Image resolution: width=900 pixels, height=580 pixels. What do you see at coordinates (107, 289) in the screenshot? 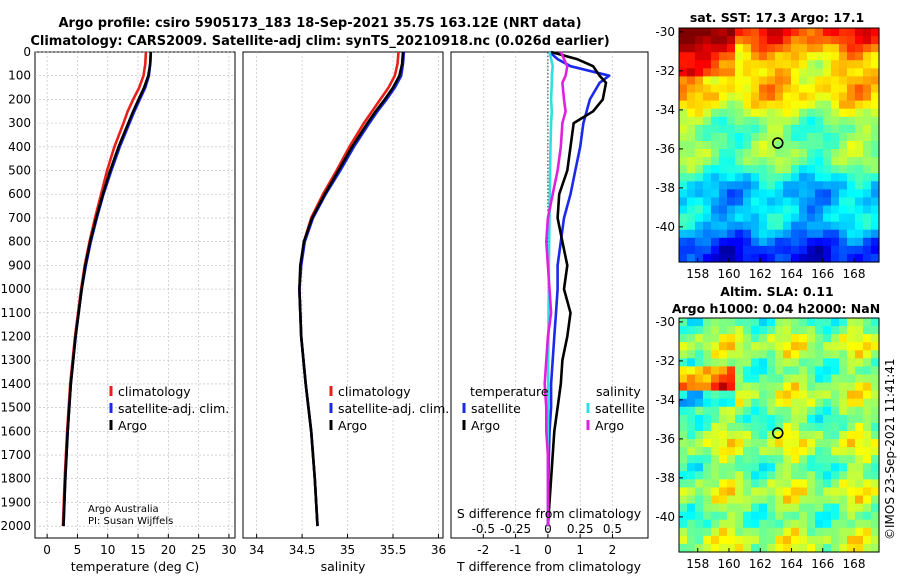
I see `temperature-series` at bounding box center [107, 289].